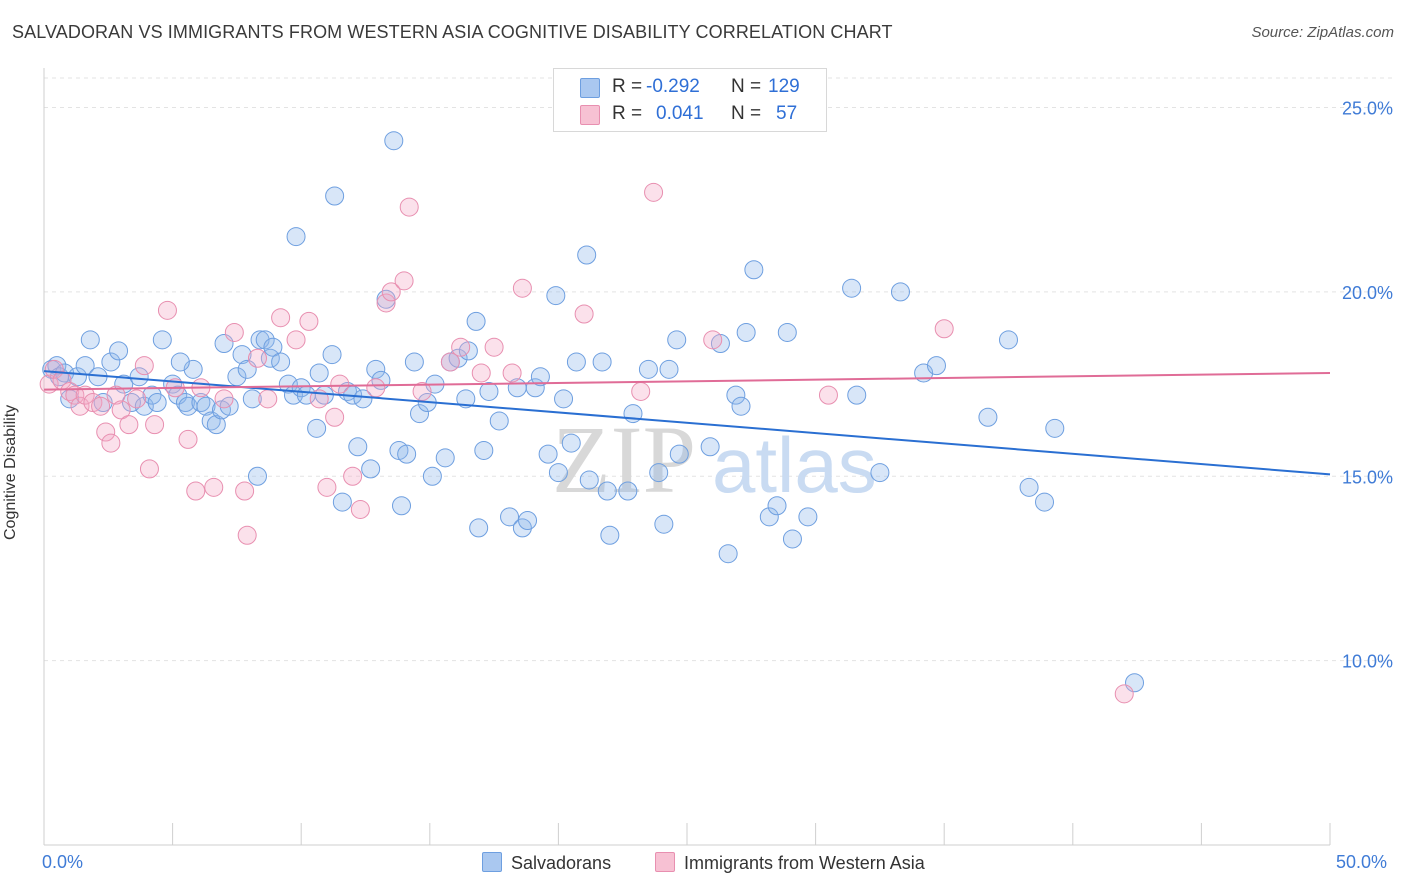  I want to click on y-tick-label: 10.0%, so click(1367, 662).